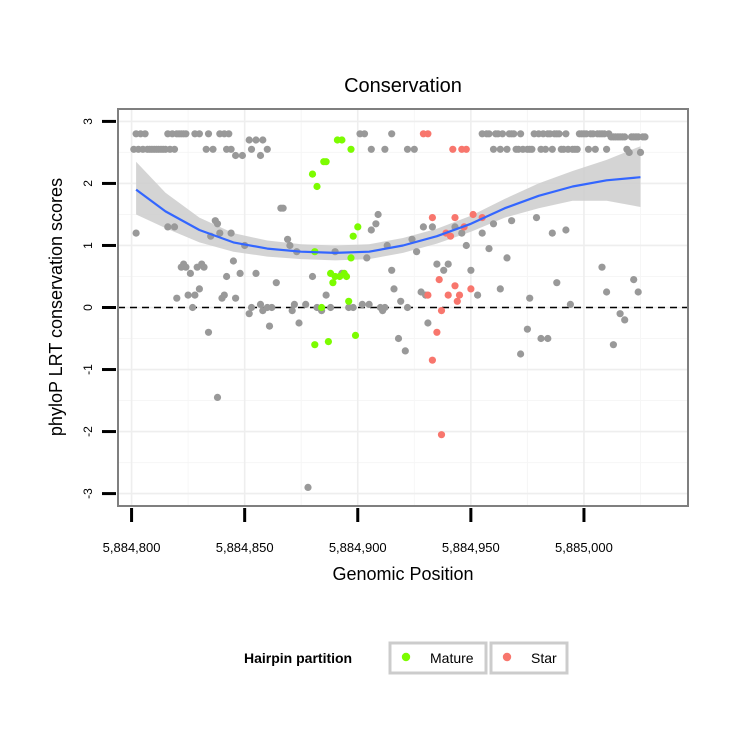  I want to click on legend-label-star: Star, so click(544, 658).